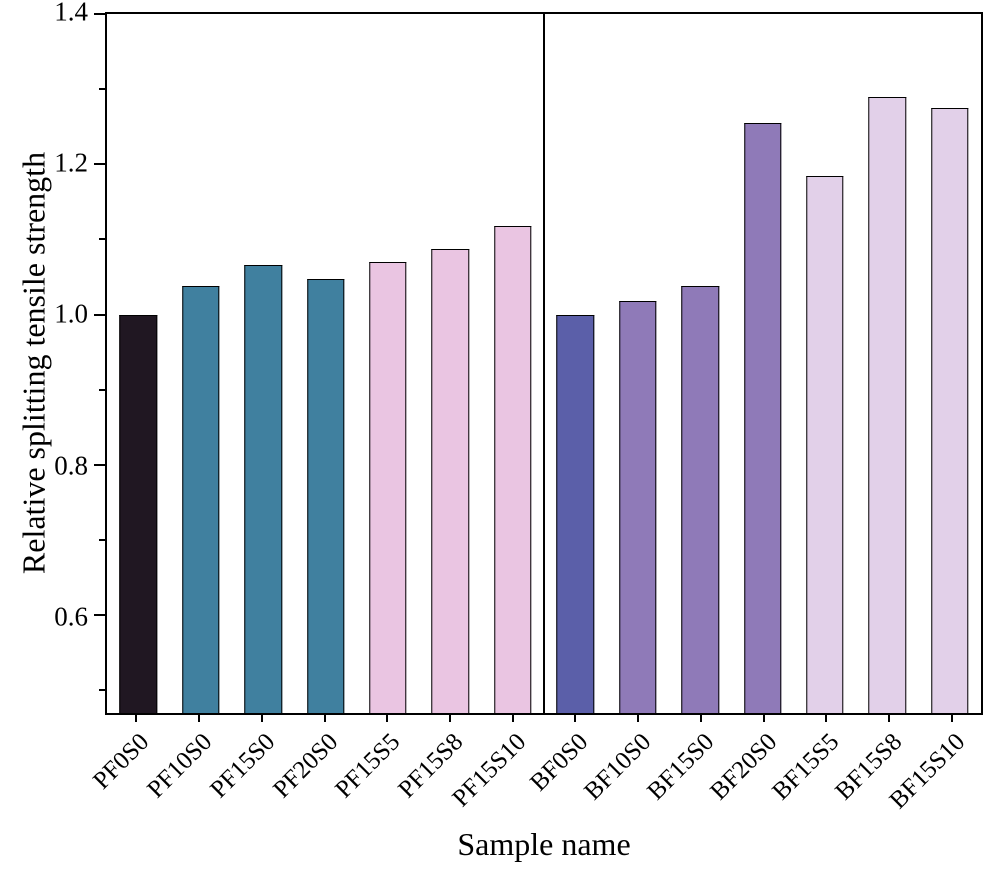  What do you see at coordinates (544, 844) in the screenshot?
I see `x-axis-title: Sample name` at bounding box center [544, 844].